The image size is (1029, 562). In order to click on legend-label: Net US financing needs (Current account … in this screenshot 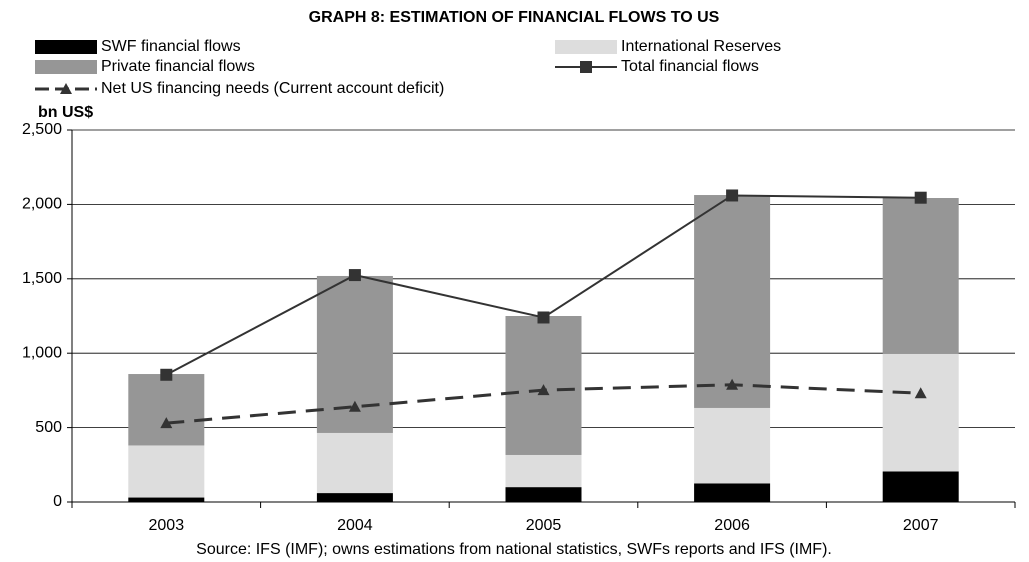, I will do `click(272, 88)`.